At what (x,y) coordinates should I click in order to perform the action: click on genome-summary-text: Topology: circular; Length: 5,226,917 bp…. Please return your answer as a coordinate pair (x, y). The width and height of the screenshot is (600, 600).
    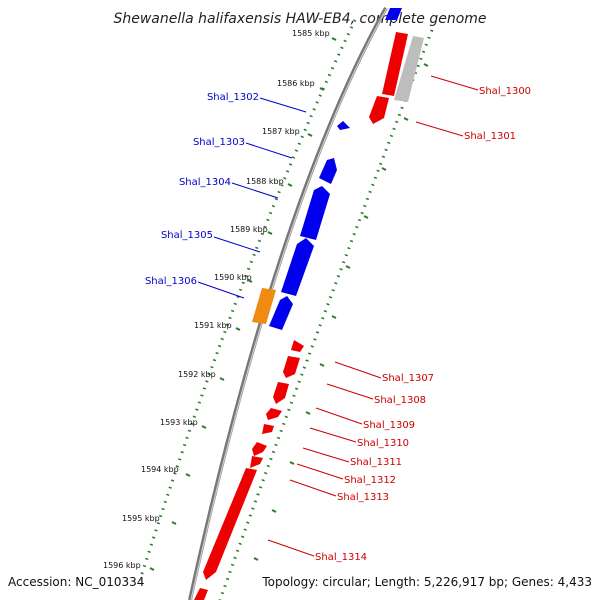
    Looking at the image, I should click on (426, 582).